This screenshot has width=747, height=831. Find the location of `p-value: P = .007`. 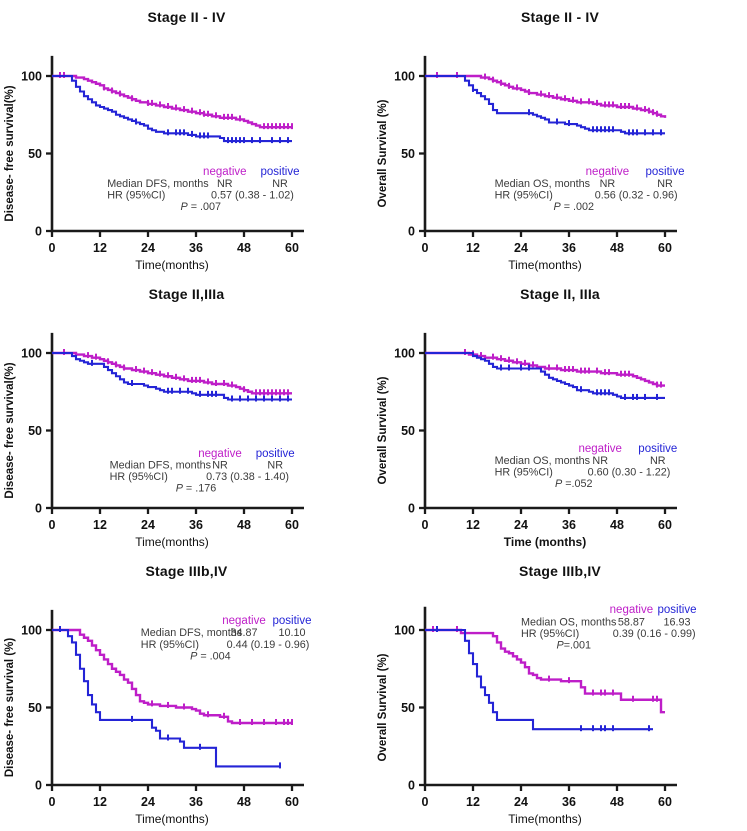

p-value: P = .007 is located at coordinates (201, 207).